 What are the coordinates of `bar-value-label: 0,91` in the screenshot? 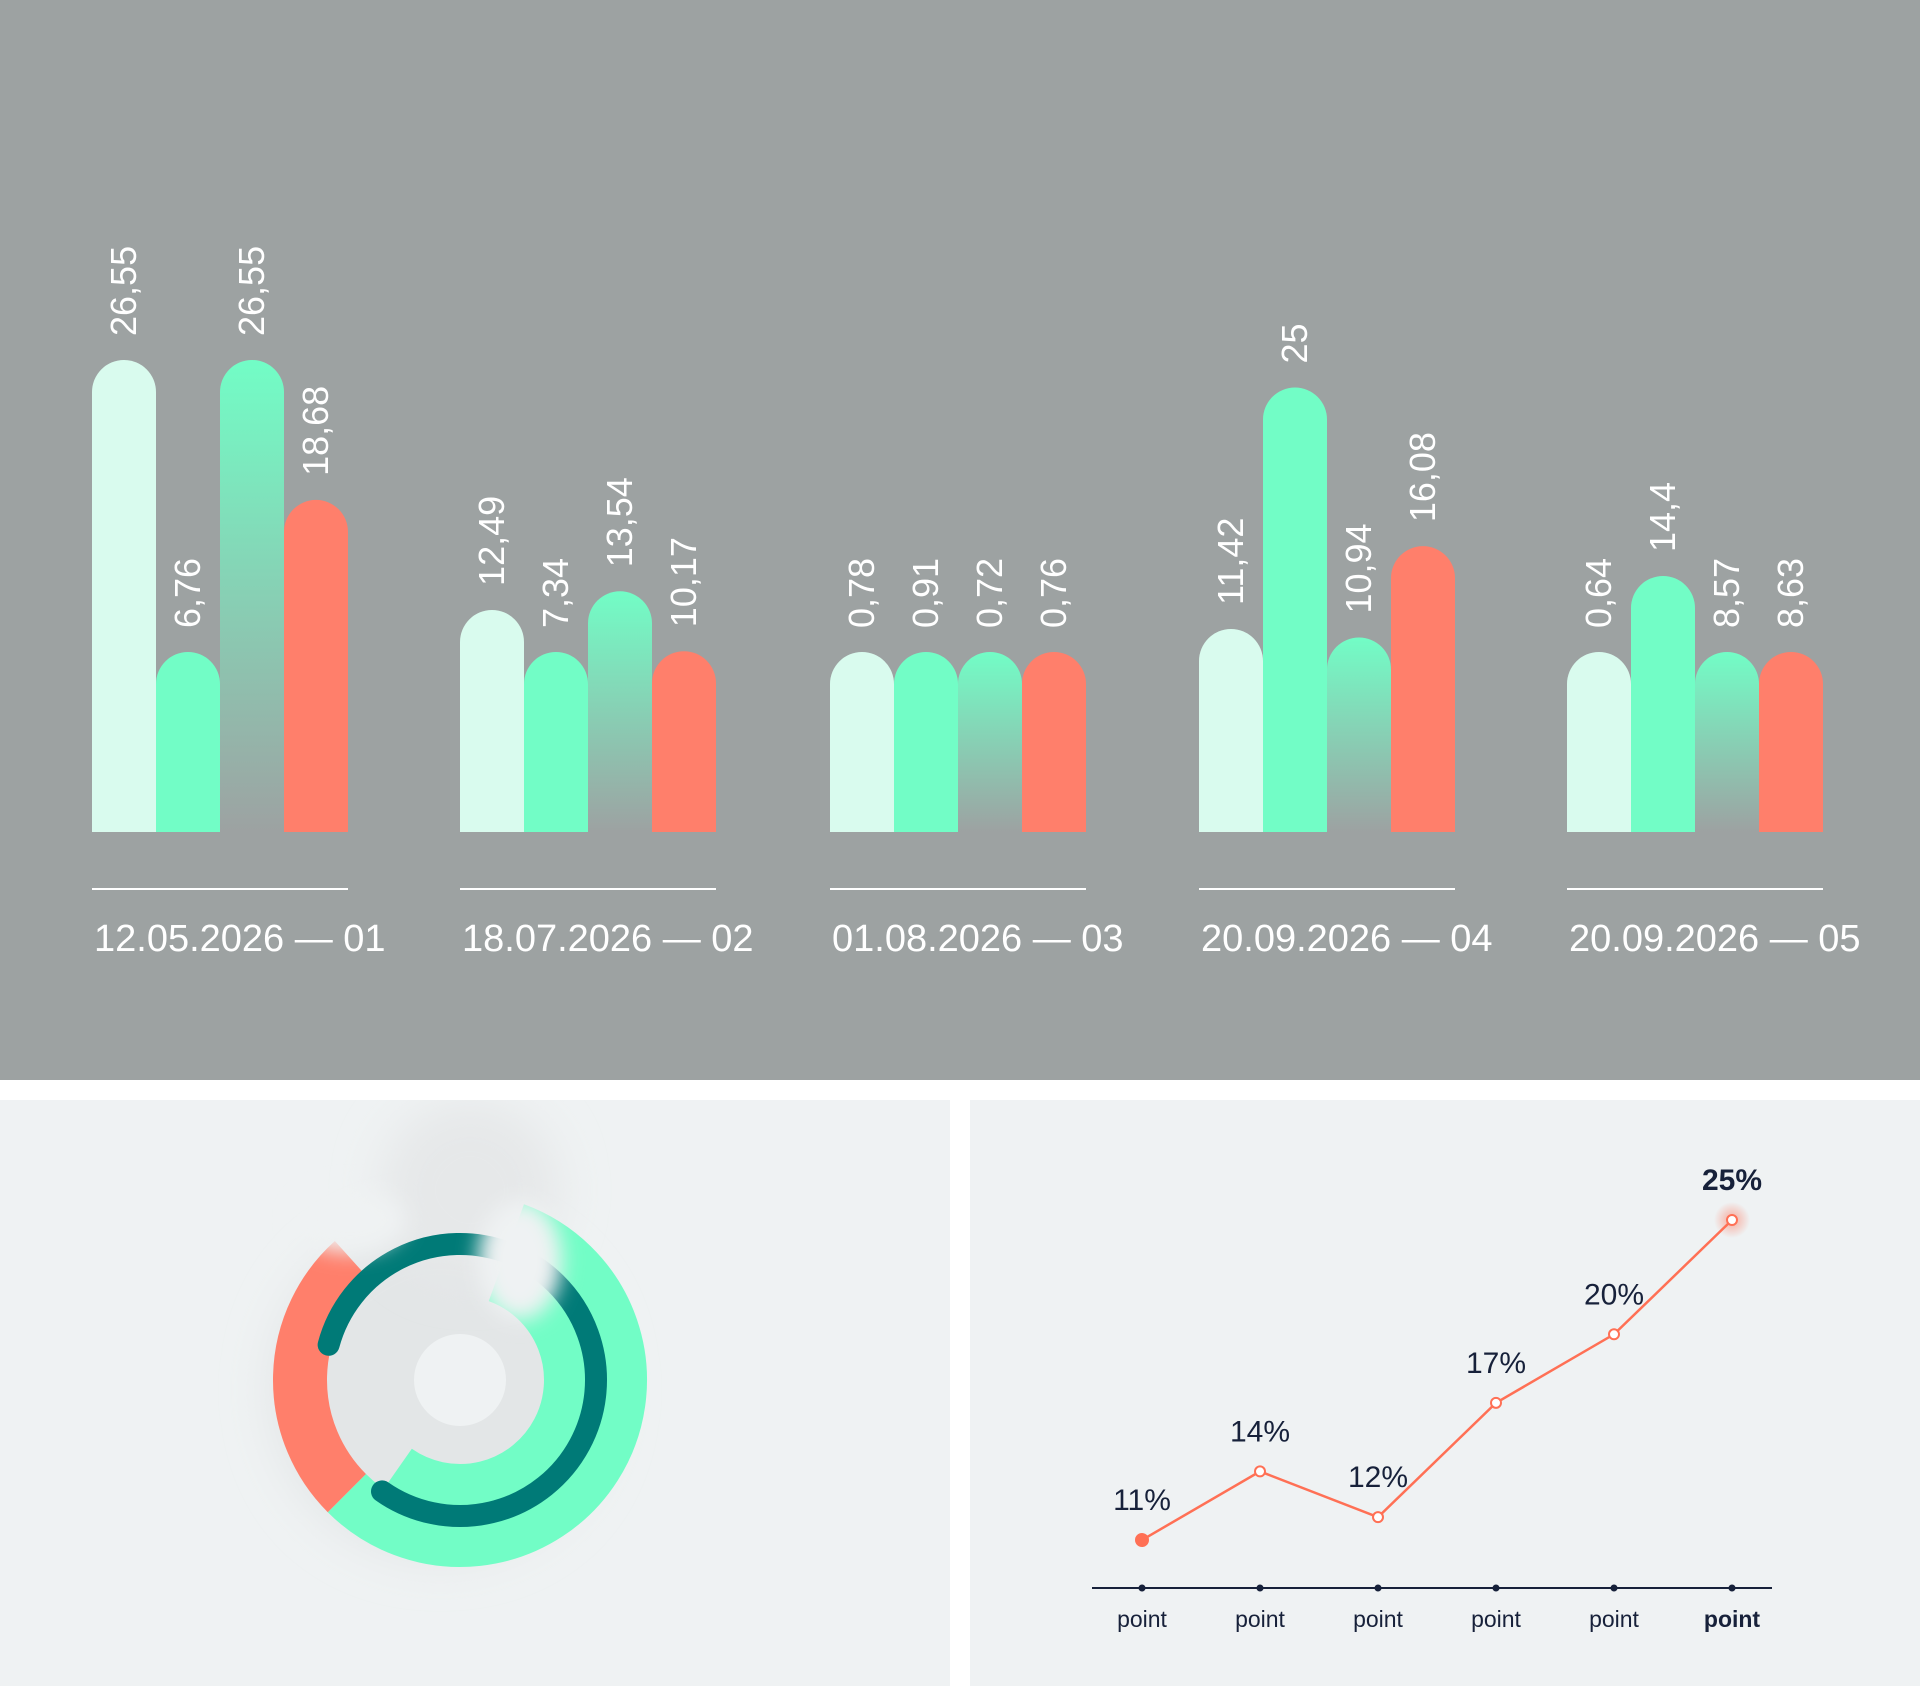 It's located at (925, 593).